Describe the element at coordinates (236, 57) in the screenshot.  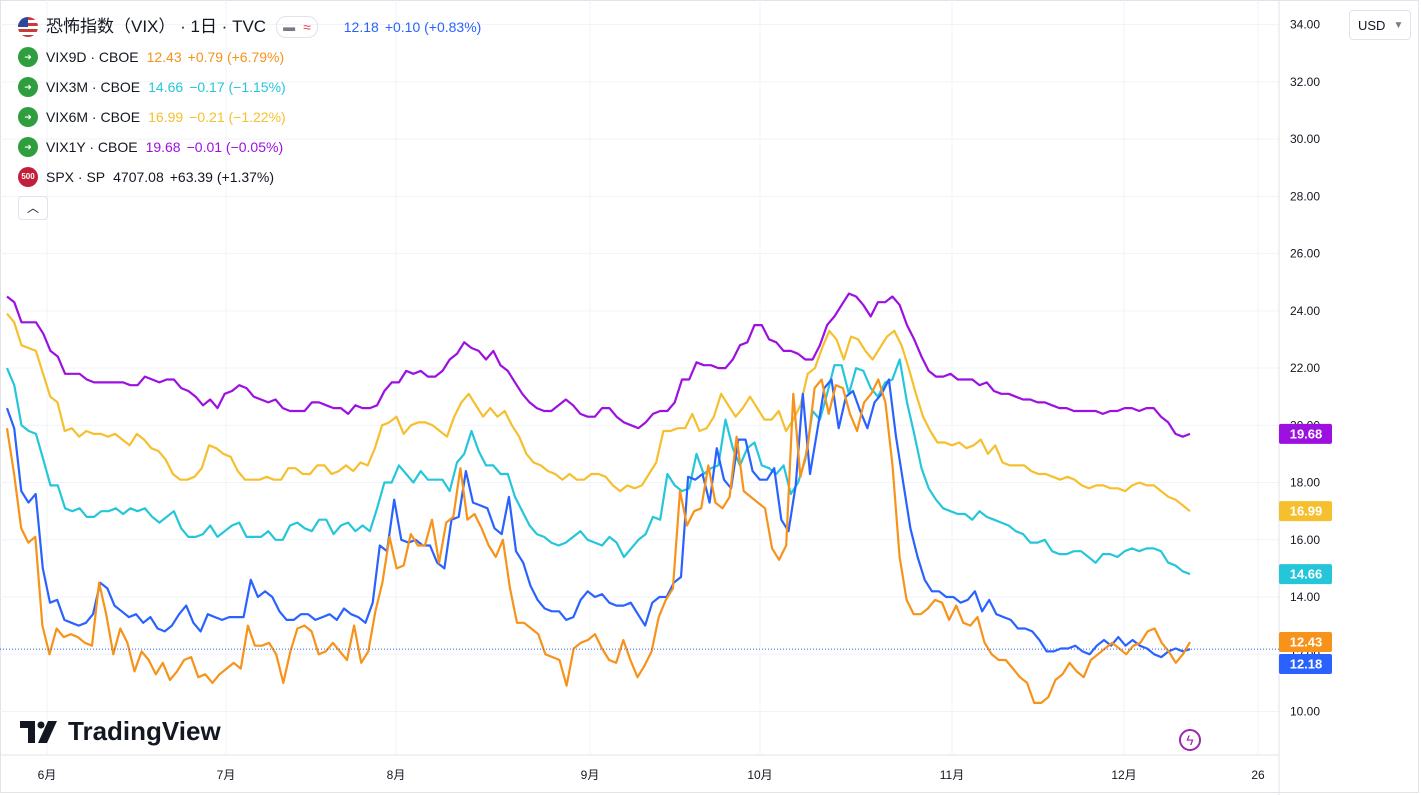
I see `legend-change: +0.79 (+6.79%)` at that location.